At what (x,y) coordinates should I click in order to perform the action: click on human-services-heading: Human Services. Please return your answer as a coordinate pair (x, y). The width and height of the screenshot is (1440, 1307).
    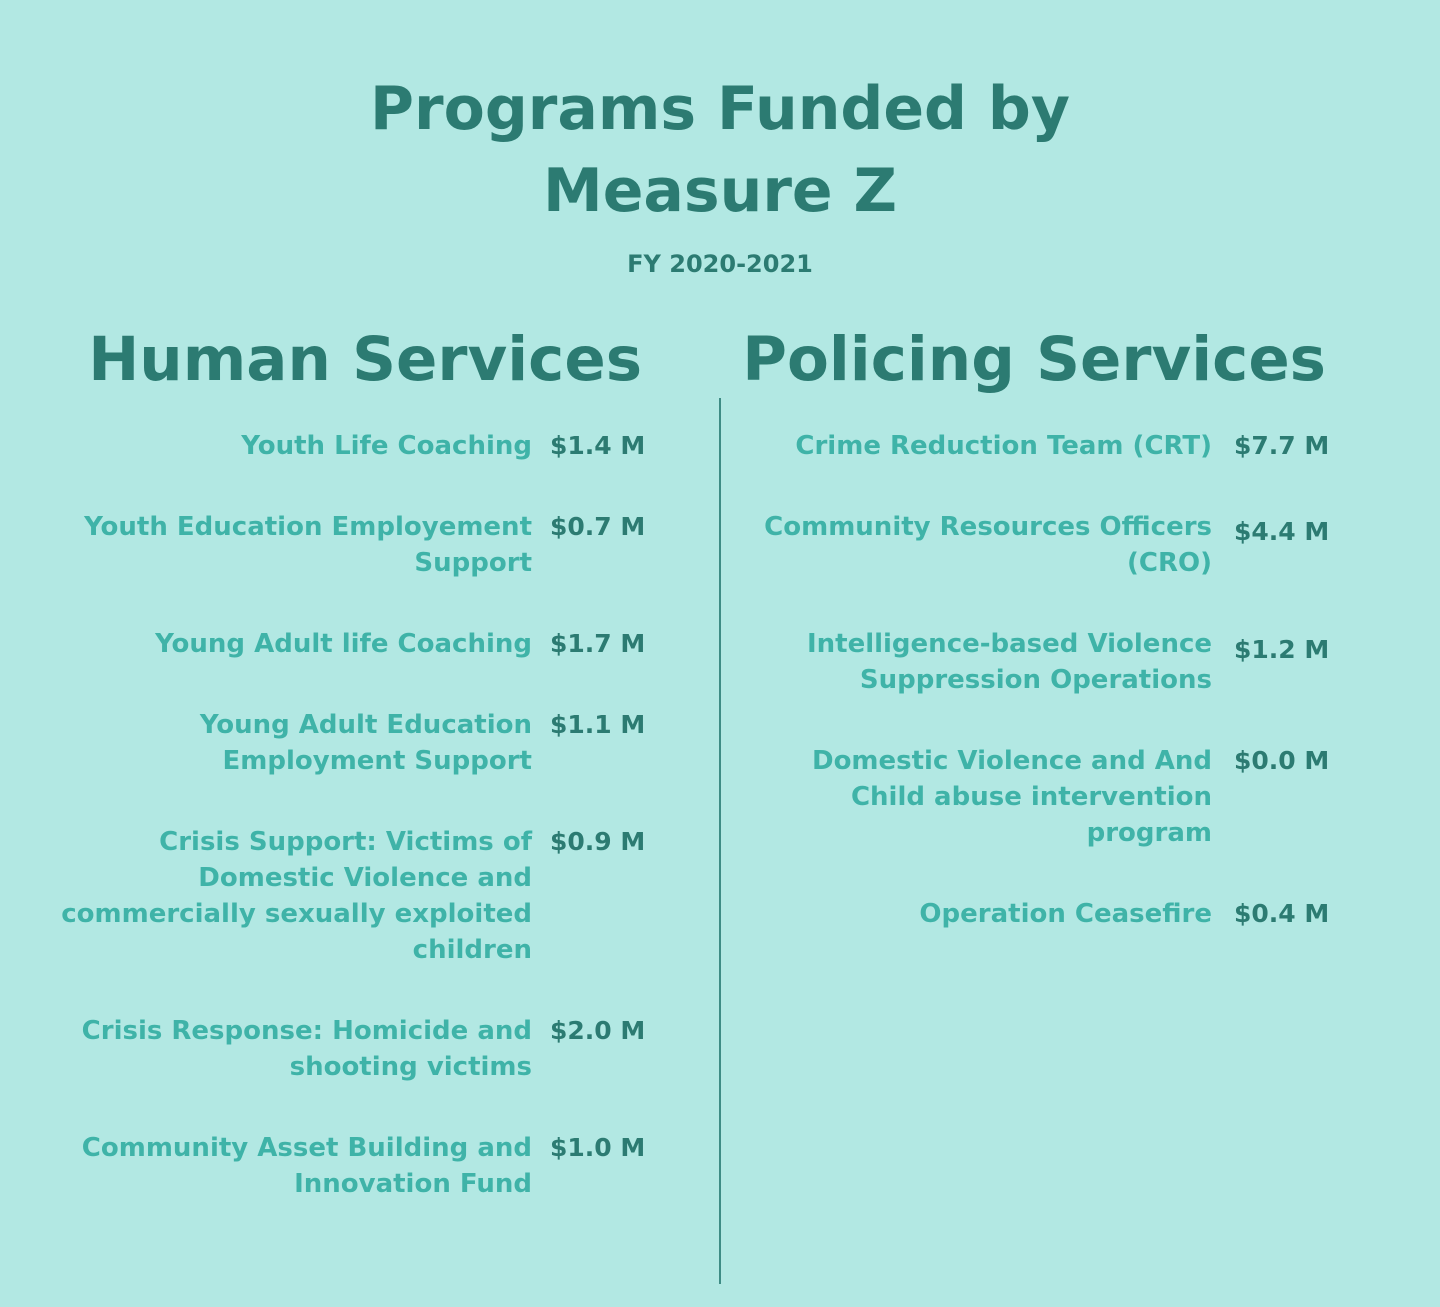
    Looking at the image, I should click on (365, 359).